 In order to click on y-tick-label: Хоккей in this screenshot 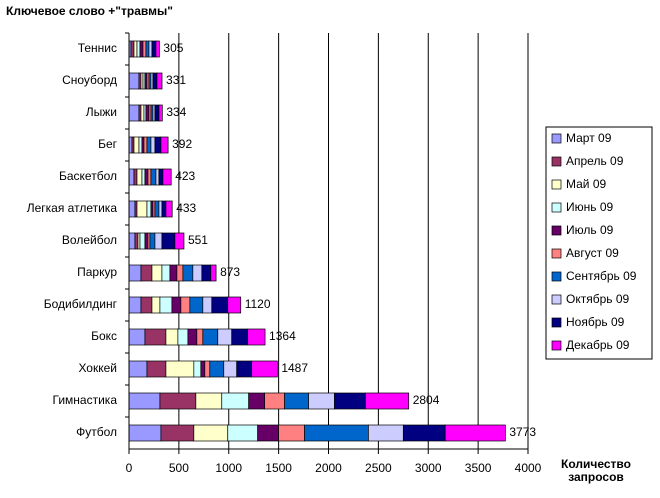, I will do `click(97, 368)`.